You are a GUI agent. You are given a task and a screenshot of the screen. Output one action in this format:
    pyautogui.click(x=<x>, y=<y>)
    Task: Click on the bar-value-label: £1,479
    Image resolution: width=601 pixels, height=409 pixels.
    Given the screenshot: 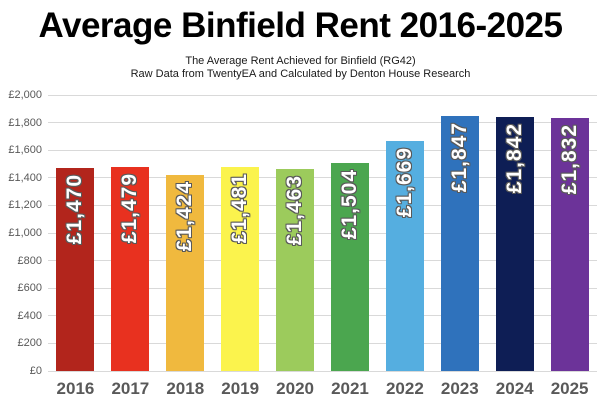 What is the action you would take?
    pyautogui.click(x=130, y=208)
    